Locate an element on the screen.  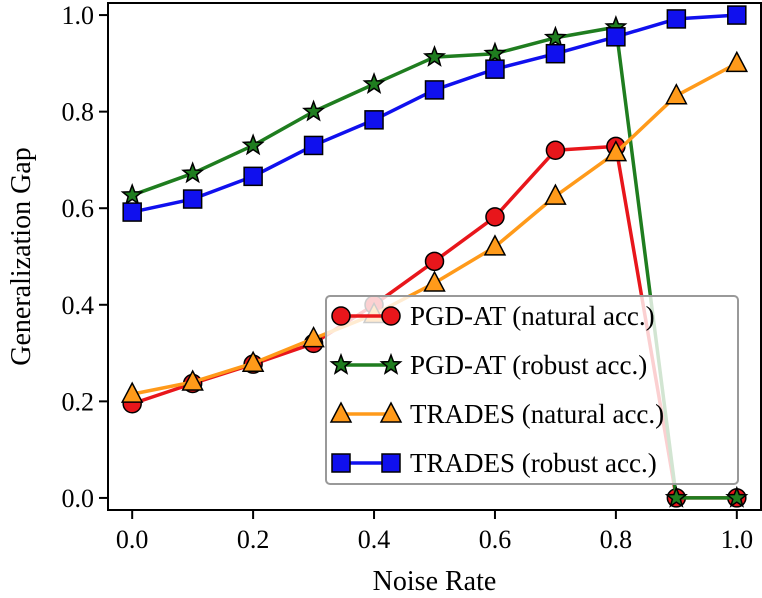
x-tick-label: 1.0 is located at coordinates (737, 539).